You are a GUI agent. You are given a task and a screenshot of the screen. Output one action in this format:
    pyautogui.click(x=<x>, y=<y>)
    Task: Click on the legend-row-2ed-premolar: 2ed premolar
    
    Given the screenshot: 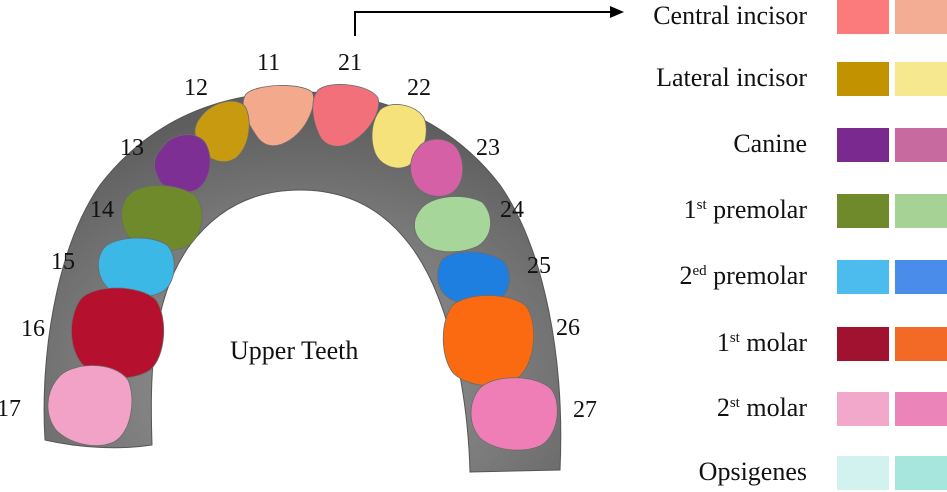 What is the action you would take?
    pyautogui.click(x=773, y=278)
    